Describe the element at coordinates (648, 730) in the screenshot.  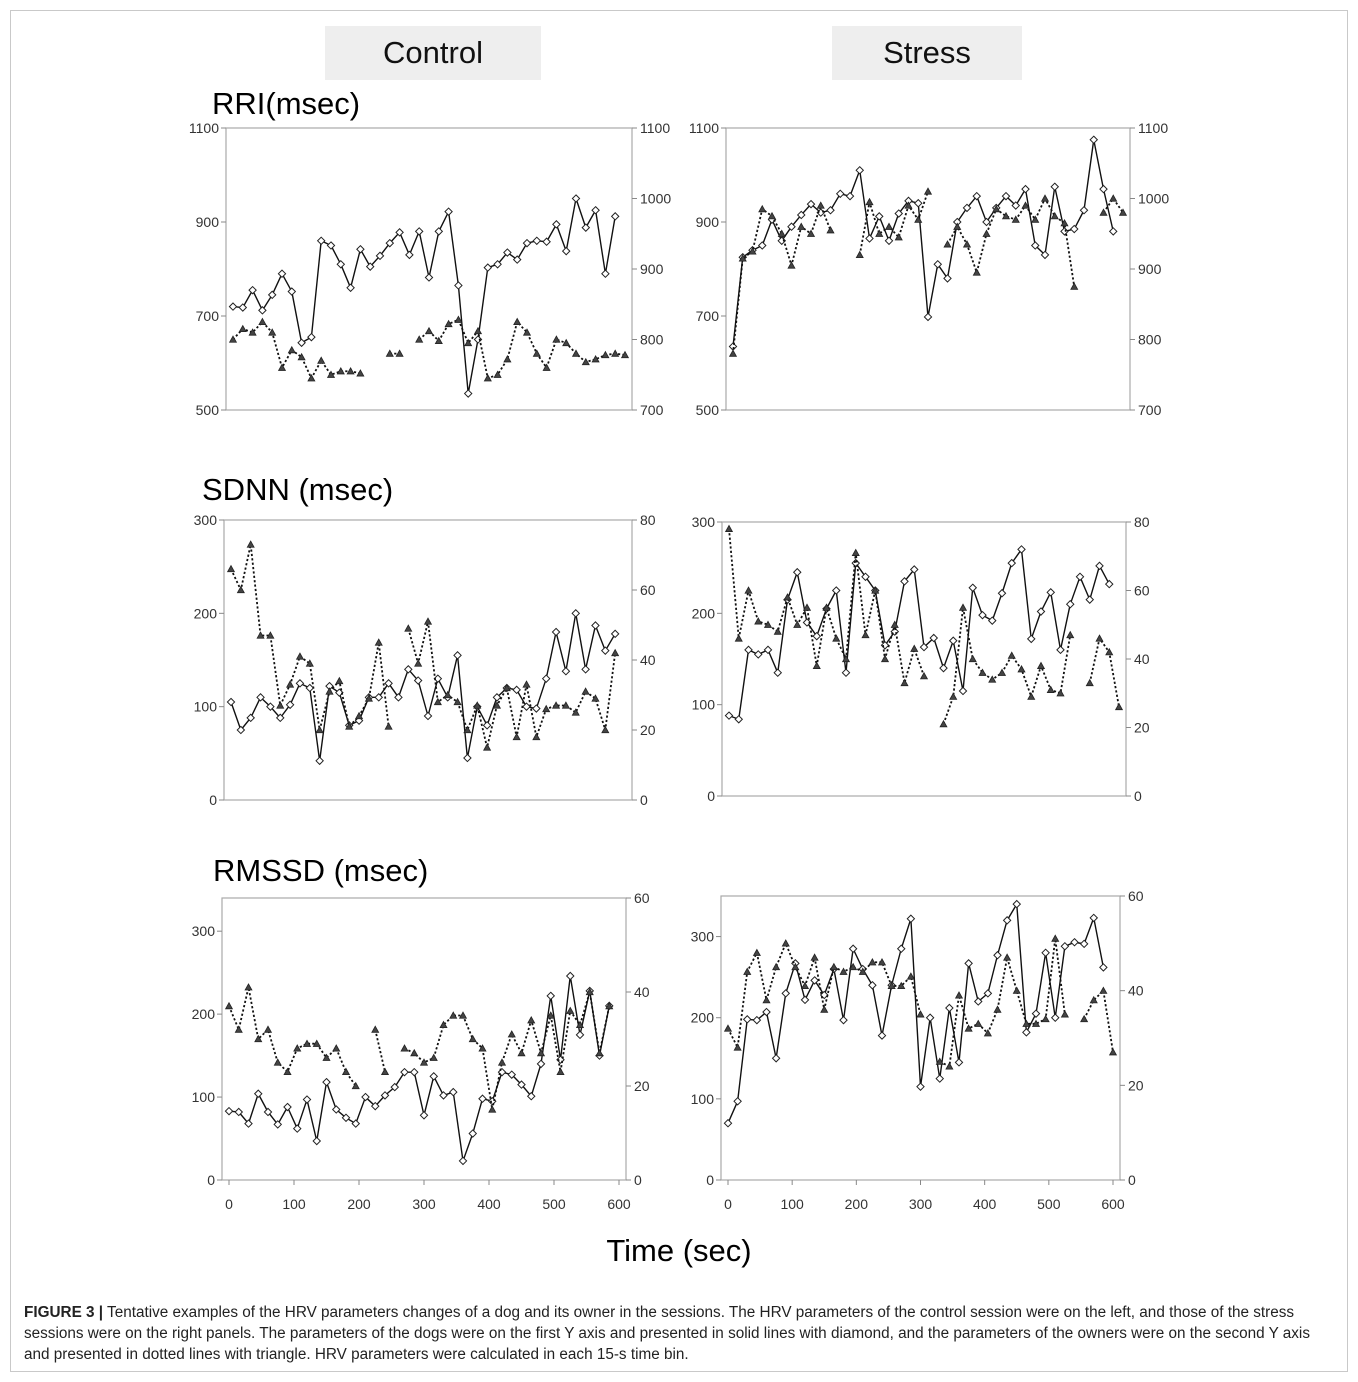
I see `control-sdnn-y2-tick-label: 20` at that location.